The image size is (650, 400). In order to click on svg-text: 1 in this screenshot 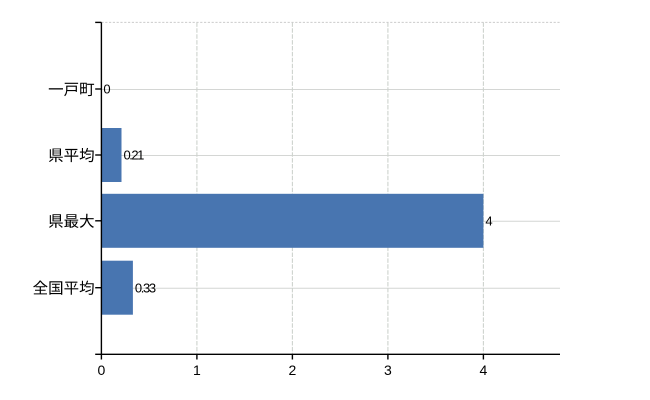, I will do `click(197, 370)`.